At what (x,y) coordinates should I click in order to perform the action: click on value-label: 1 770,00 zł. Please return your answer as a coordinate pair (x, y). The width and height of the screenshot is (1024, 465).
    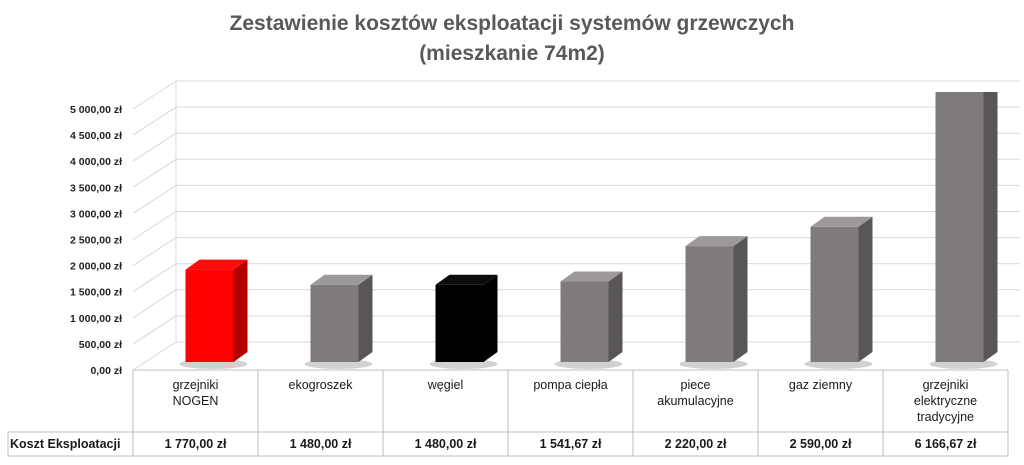
    Looking at the image, I should click on (195, 444).